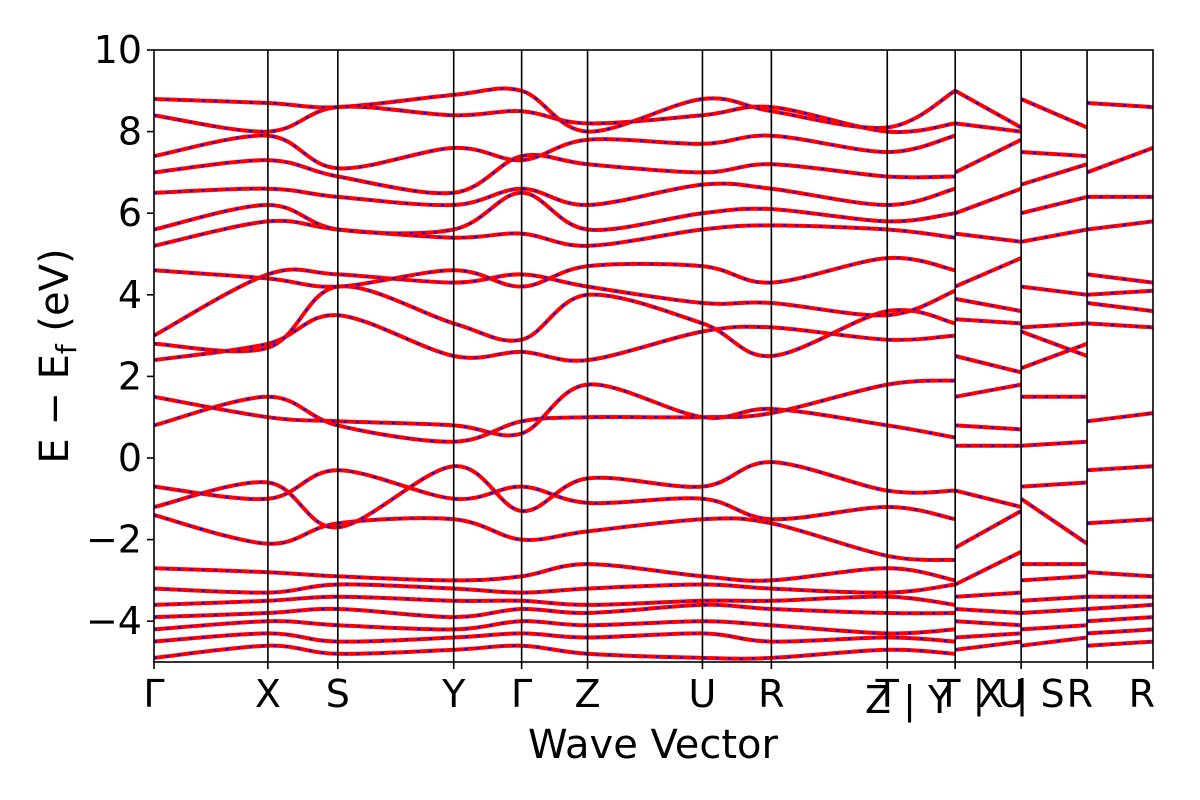 The width and height of the screenshot is (1200, 800). Describe the element at coordinates (120, 335) in the screenshot. I see `y-axis-ticks: −4 −2 0 2 4 6 8 10` at that location.